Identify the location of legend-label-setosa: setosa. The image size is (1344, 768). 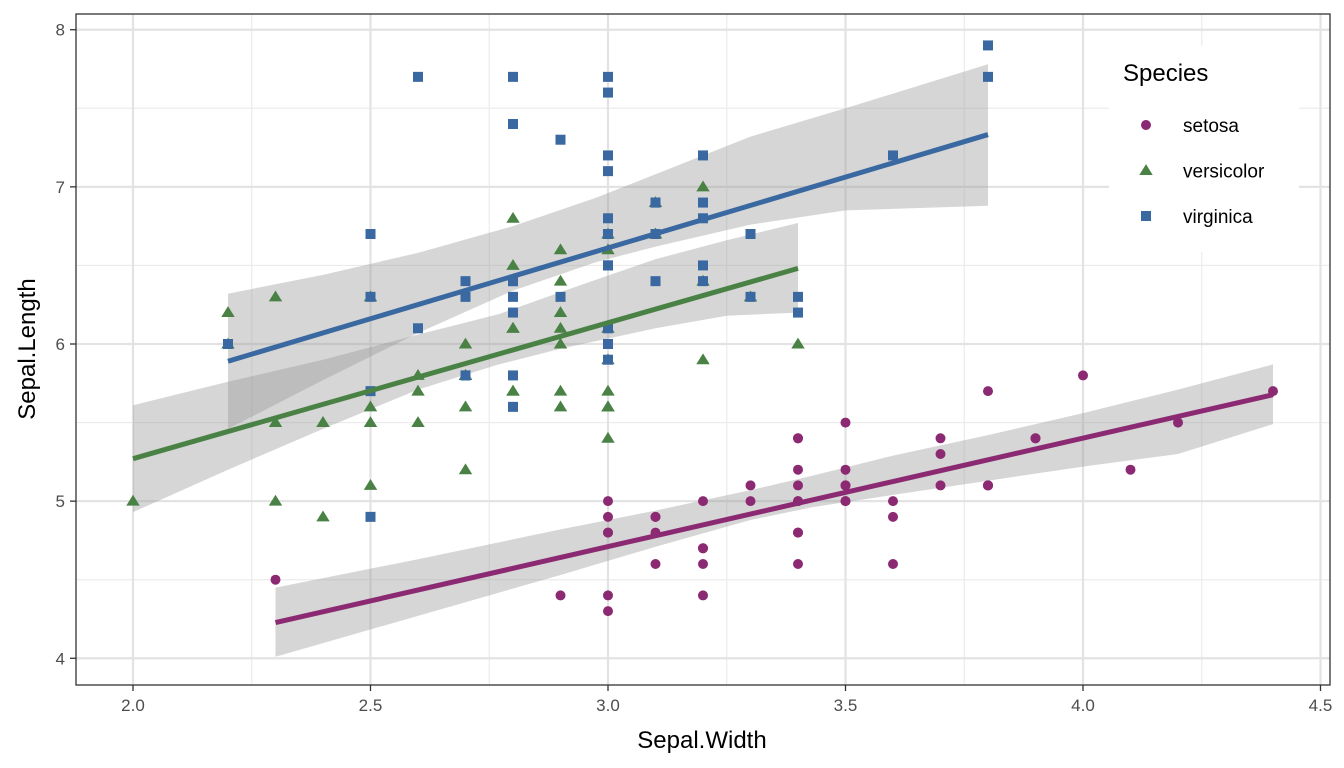
(1211, 126).